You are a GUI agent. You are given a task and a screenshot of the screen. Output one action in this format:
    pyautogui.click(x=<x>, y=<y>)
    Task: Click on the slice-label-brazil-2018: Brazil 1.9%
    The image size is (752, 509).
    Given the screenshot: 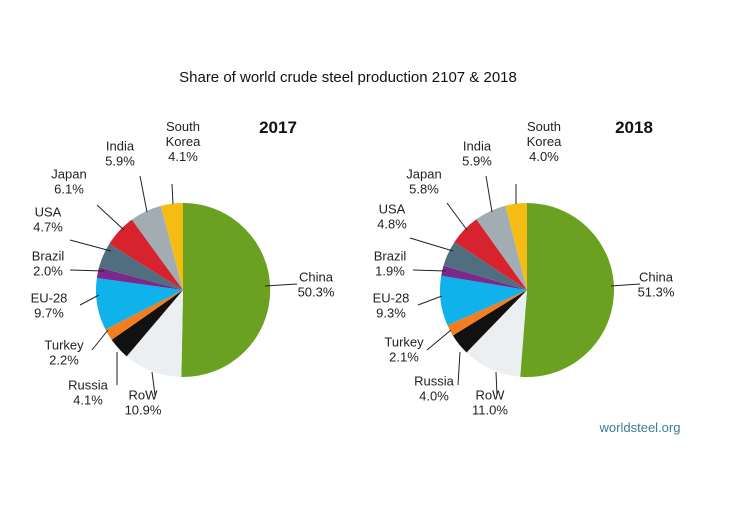 What is the action you would take?
    pyautogui.click(x=390, y=264)
    